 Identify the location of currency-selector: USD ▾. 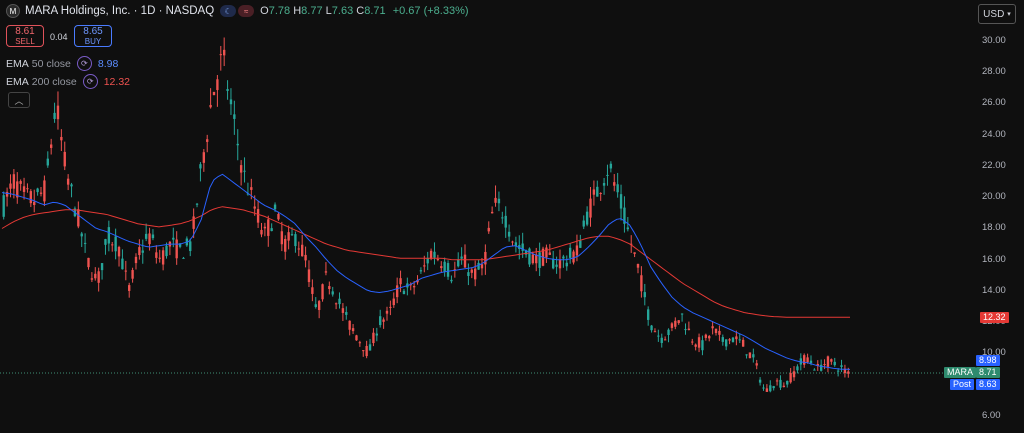
(997, 14).